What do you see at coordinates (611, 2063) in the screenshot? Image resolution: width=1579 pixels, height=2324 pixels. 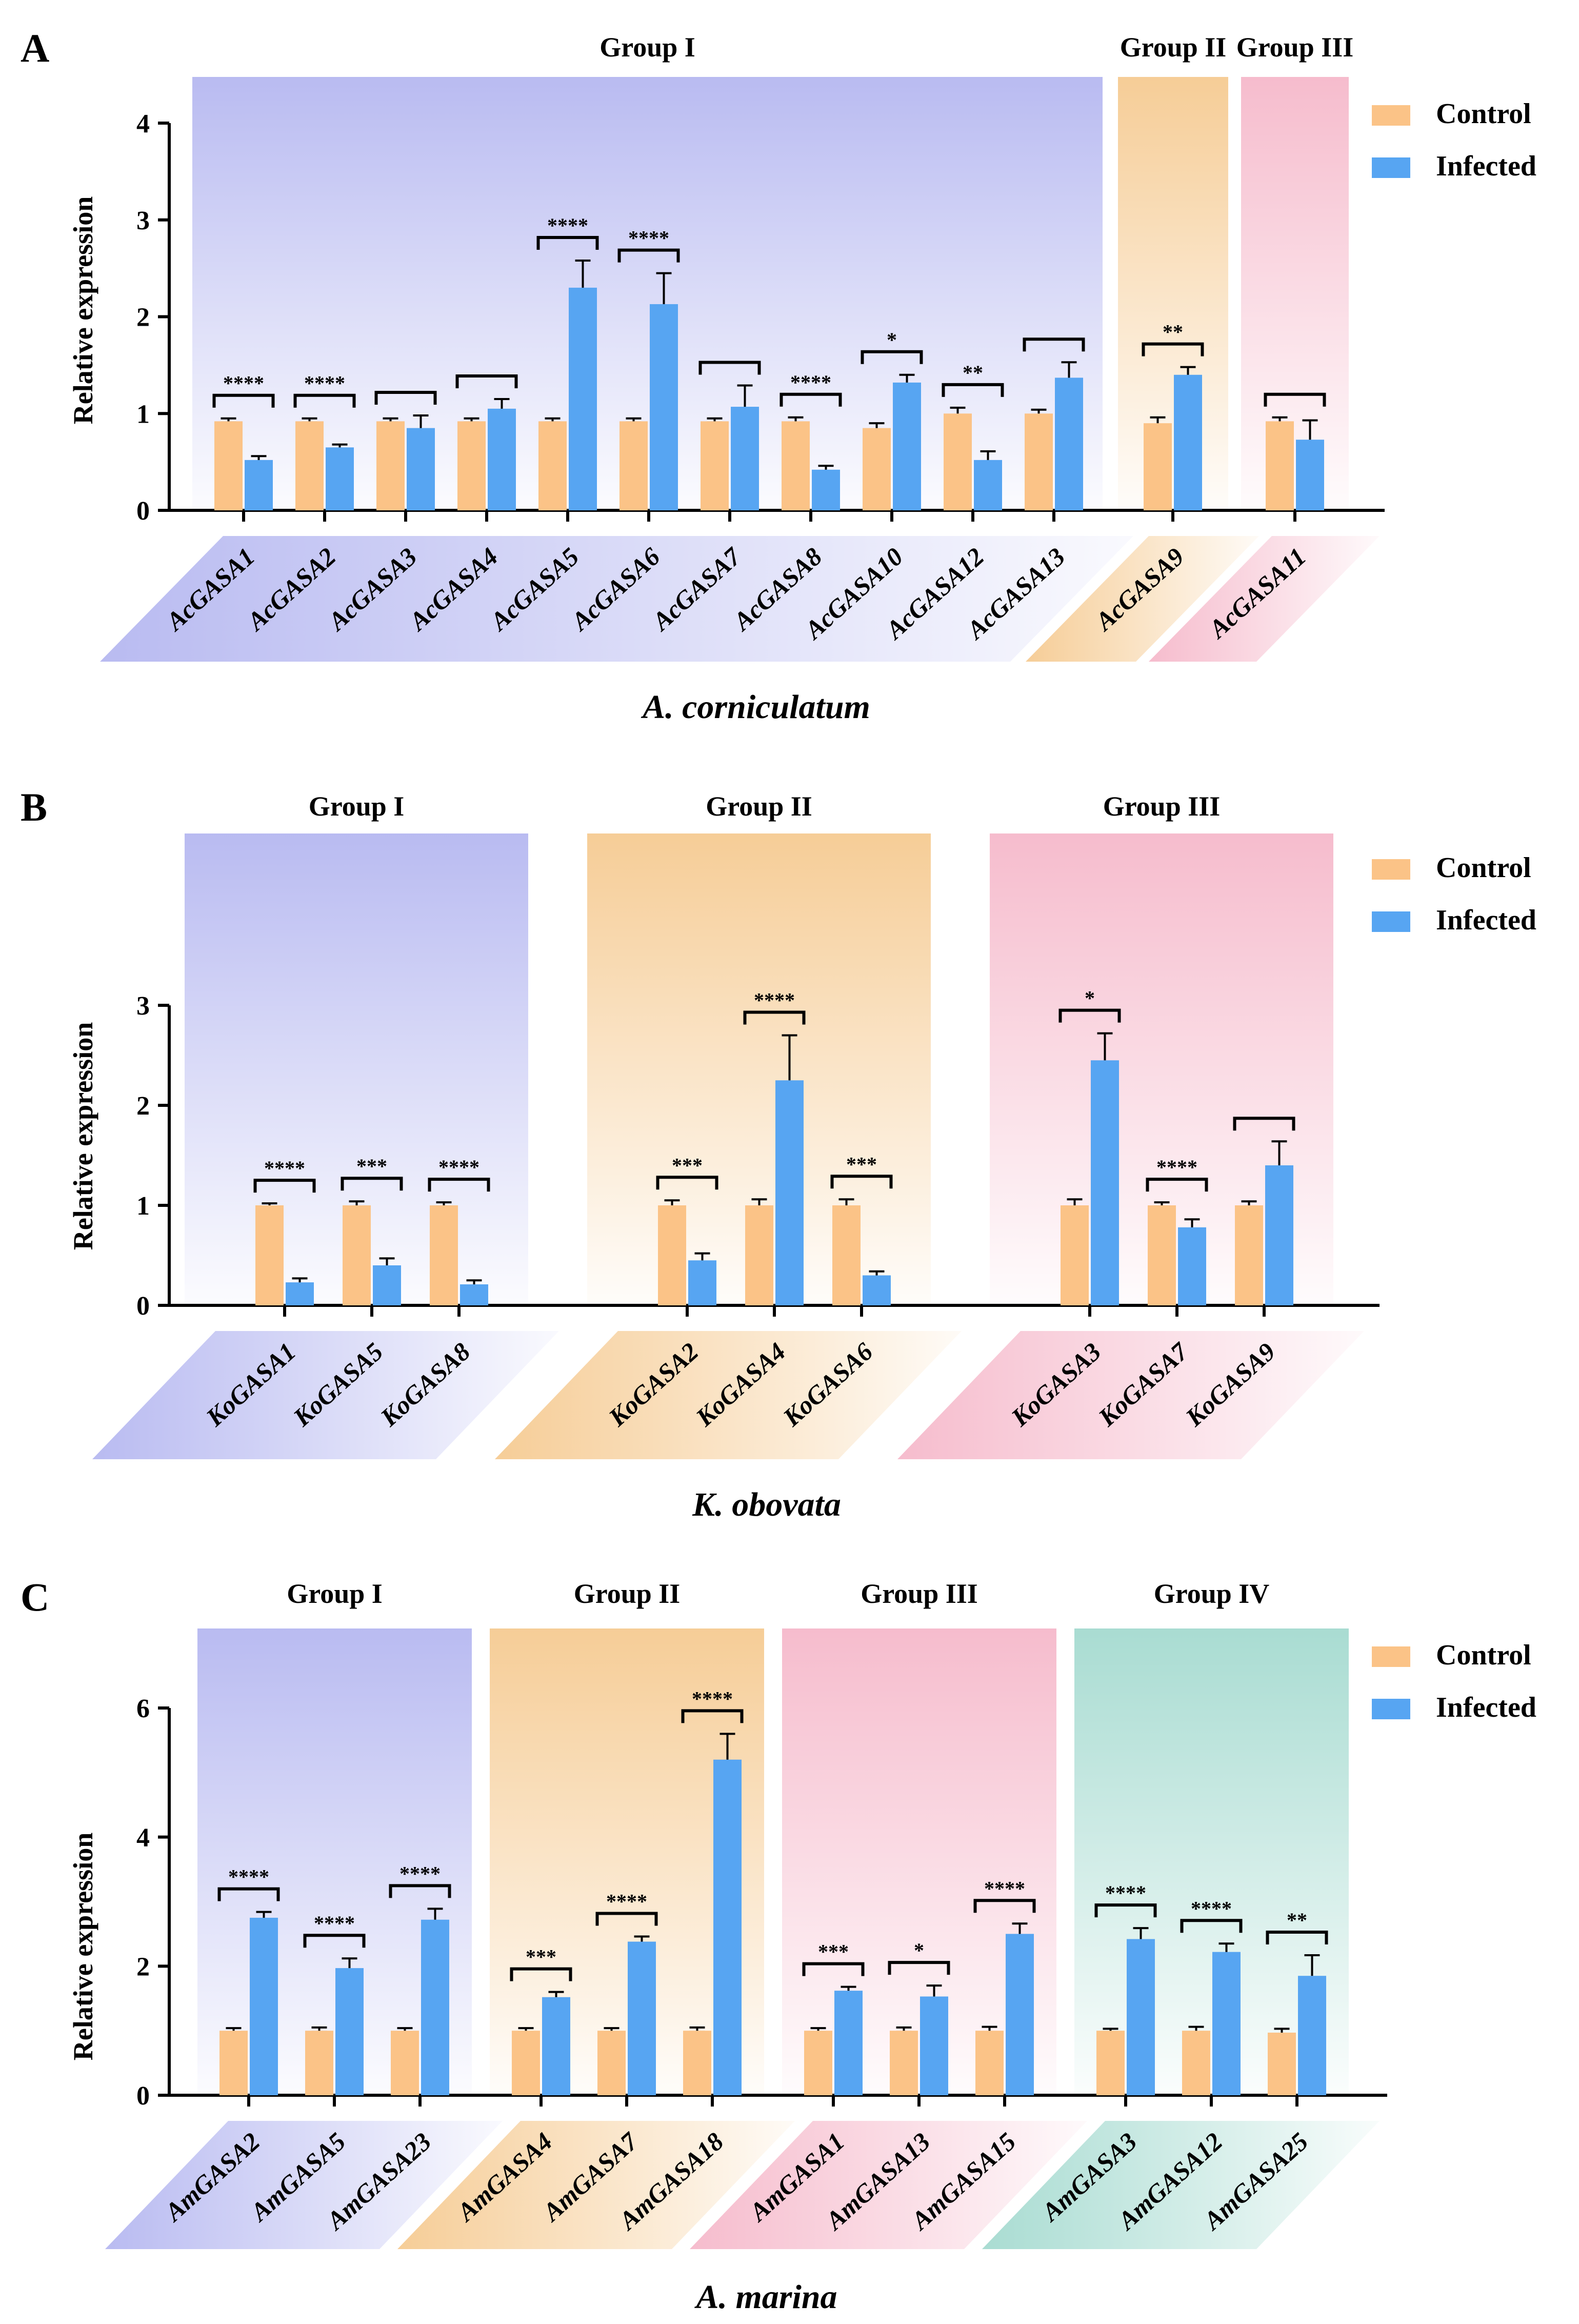 I see `bar-control-AmGASA7` at bounding box center [611, 2063].